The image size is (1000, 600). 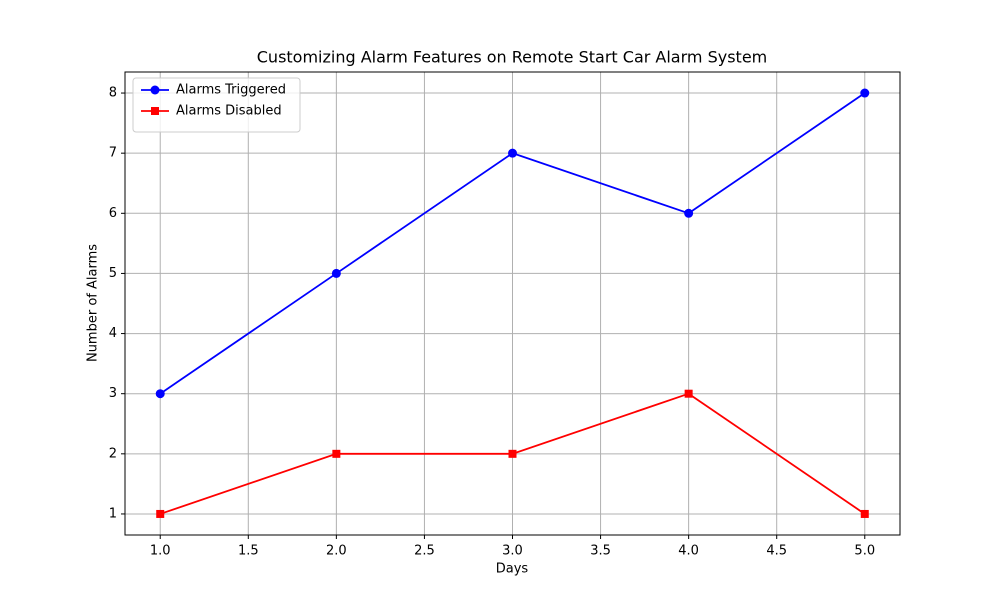 What do you see at coordinates (600, 551) in the screenshot?
I see `x-tick-label: 3.5` at bounding box center [600, 551].